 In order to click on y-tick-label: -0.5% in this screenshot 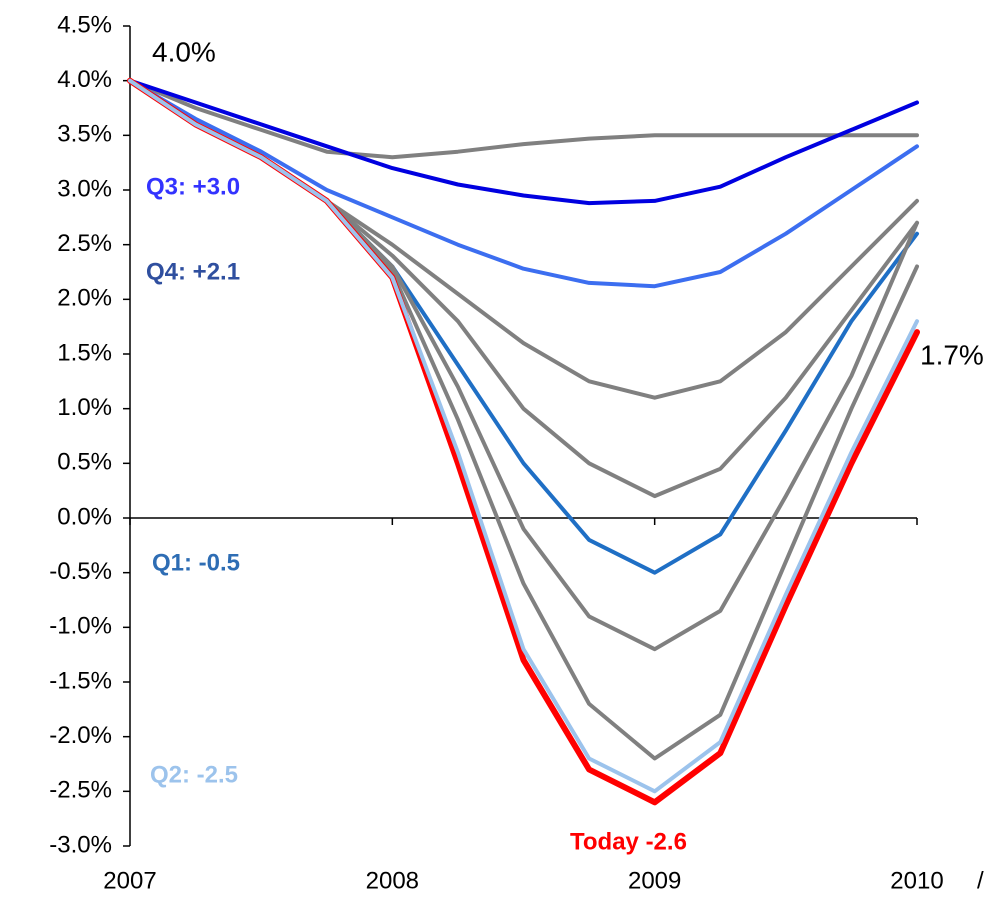, I will do `click(80, 571)`.